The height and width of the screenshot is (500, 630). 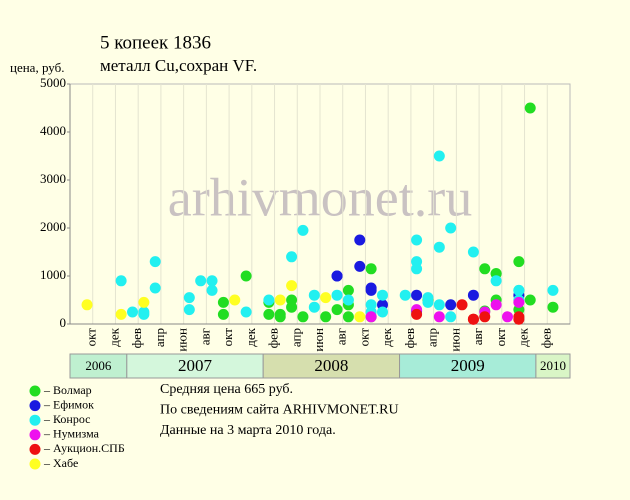 What do you see at coordinates (63, 322) in the screenshot?
I see `y-tick-label: 0` at bounding box center [63, 322].